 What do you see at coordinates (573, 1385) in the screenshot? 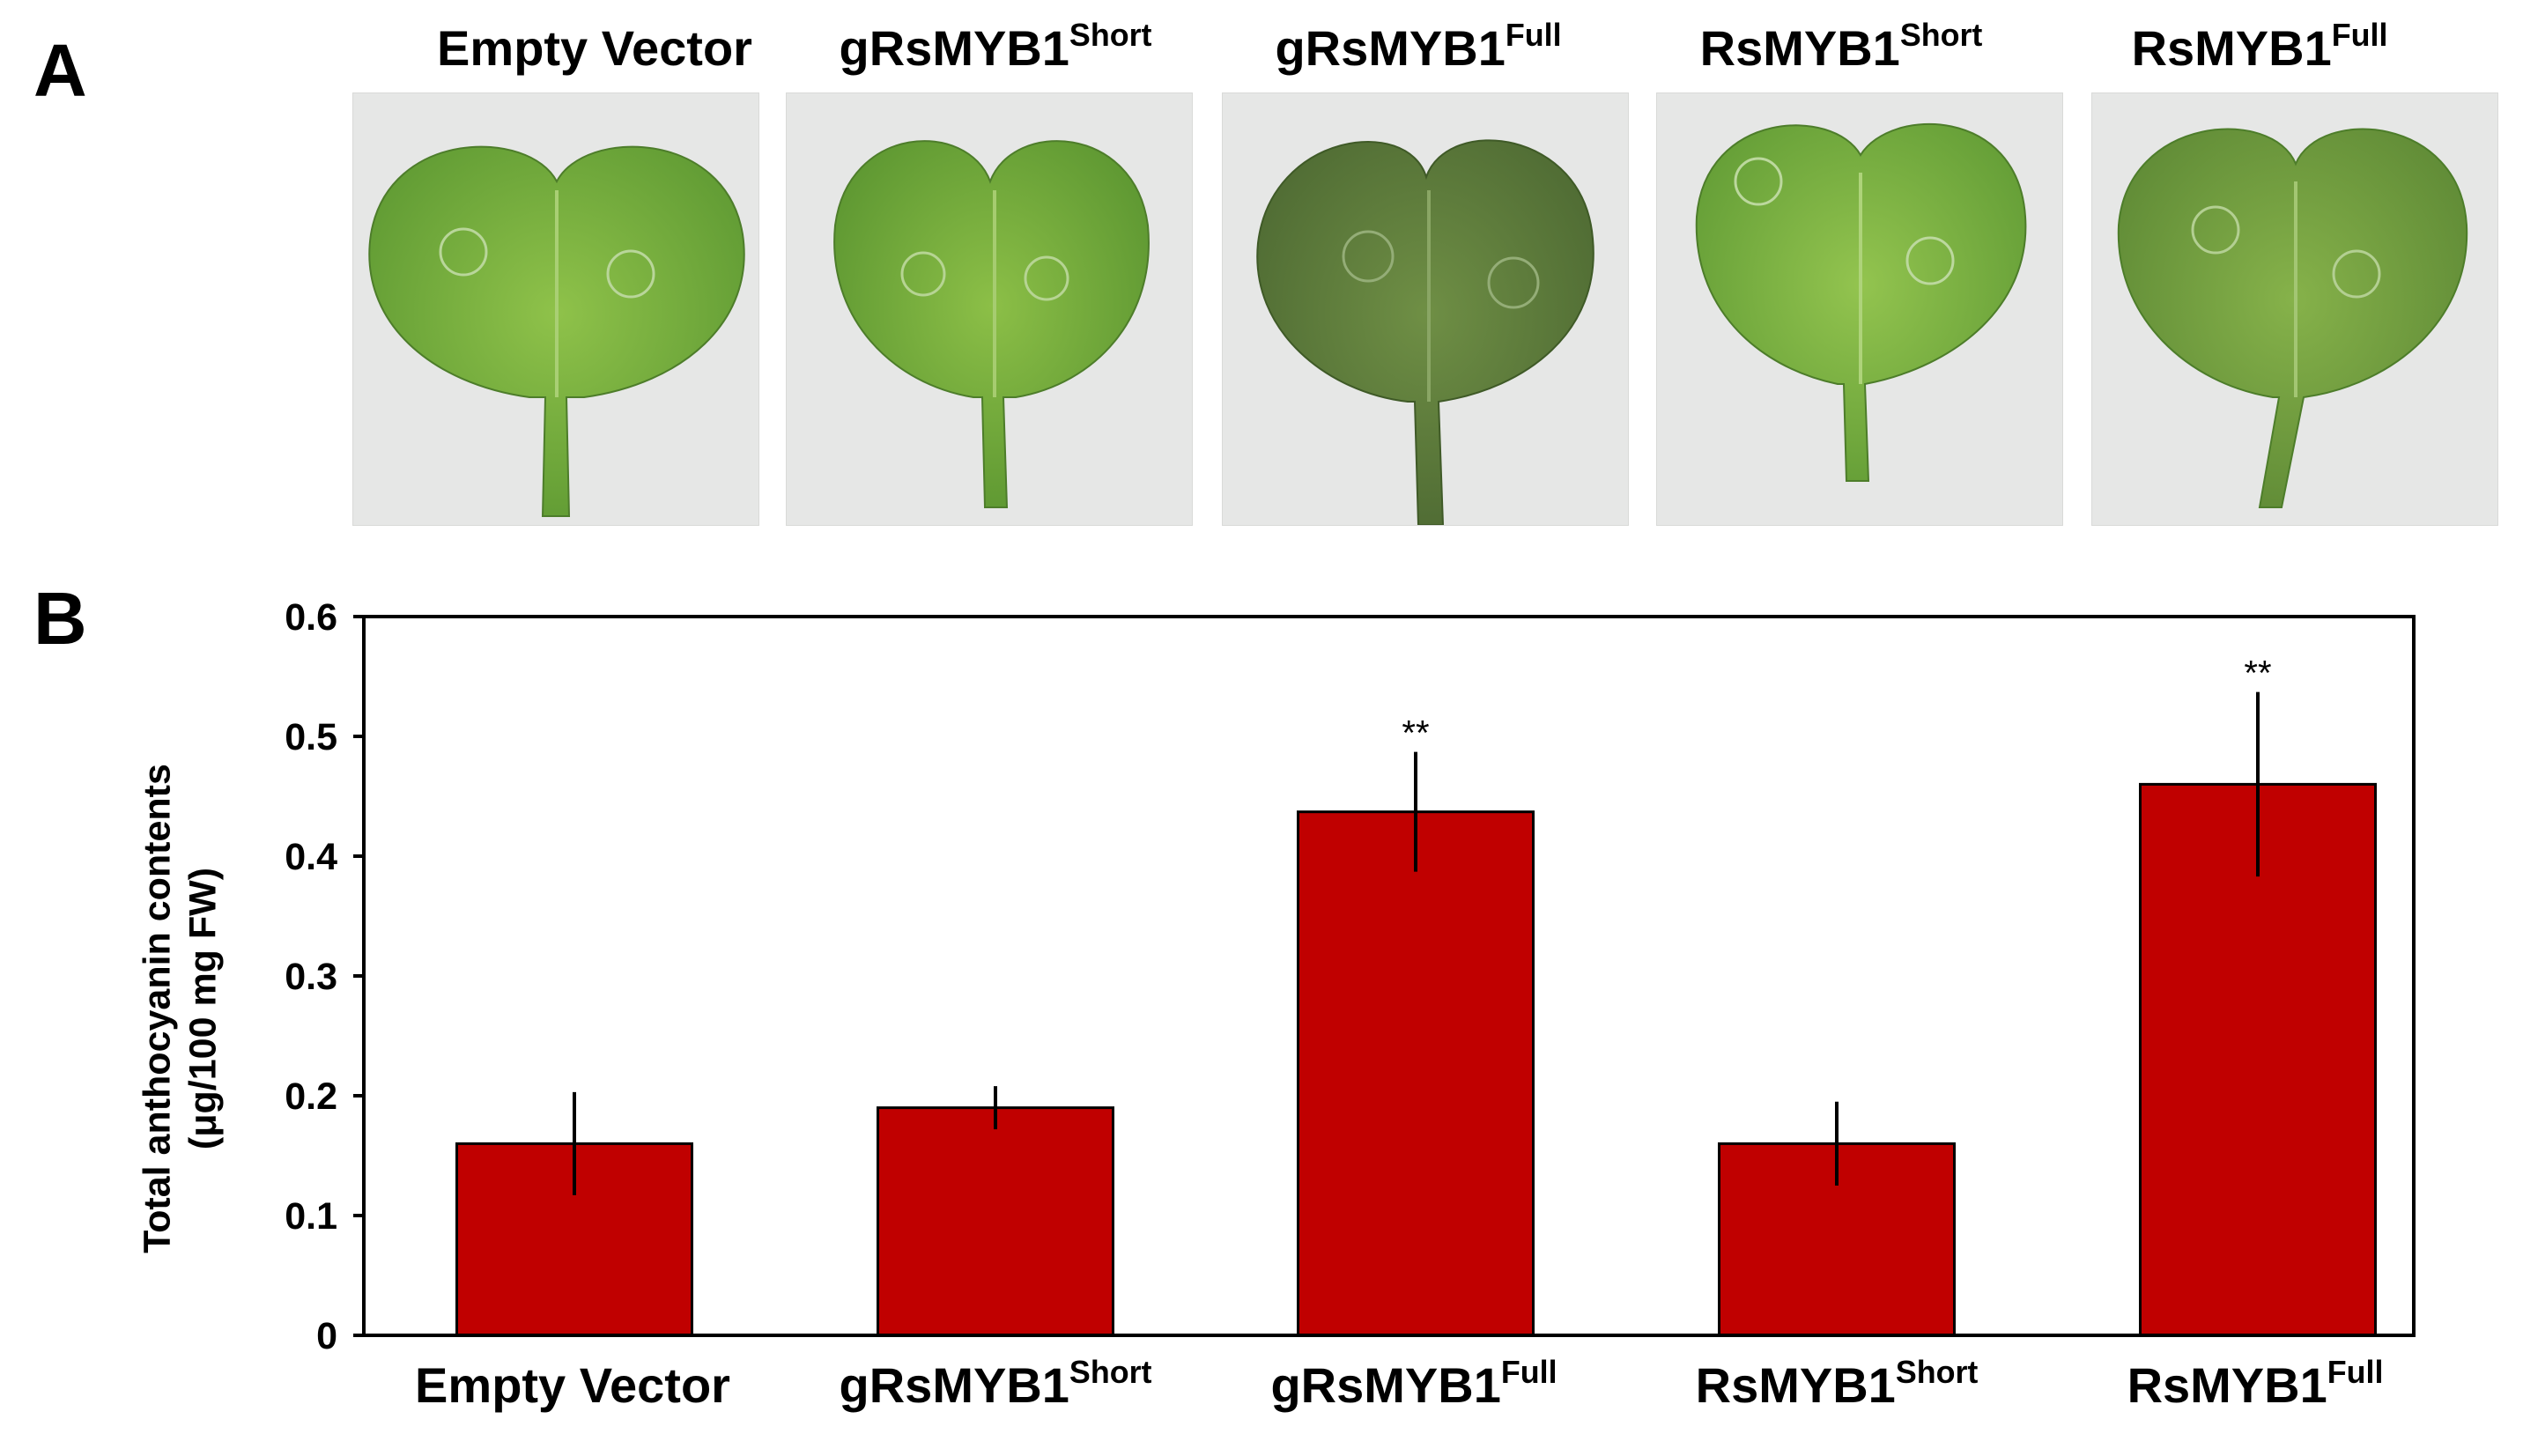
I see `x-tick-empty-vector: Empty Vector` at bounding box center [573, 1385].